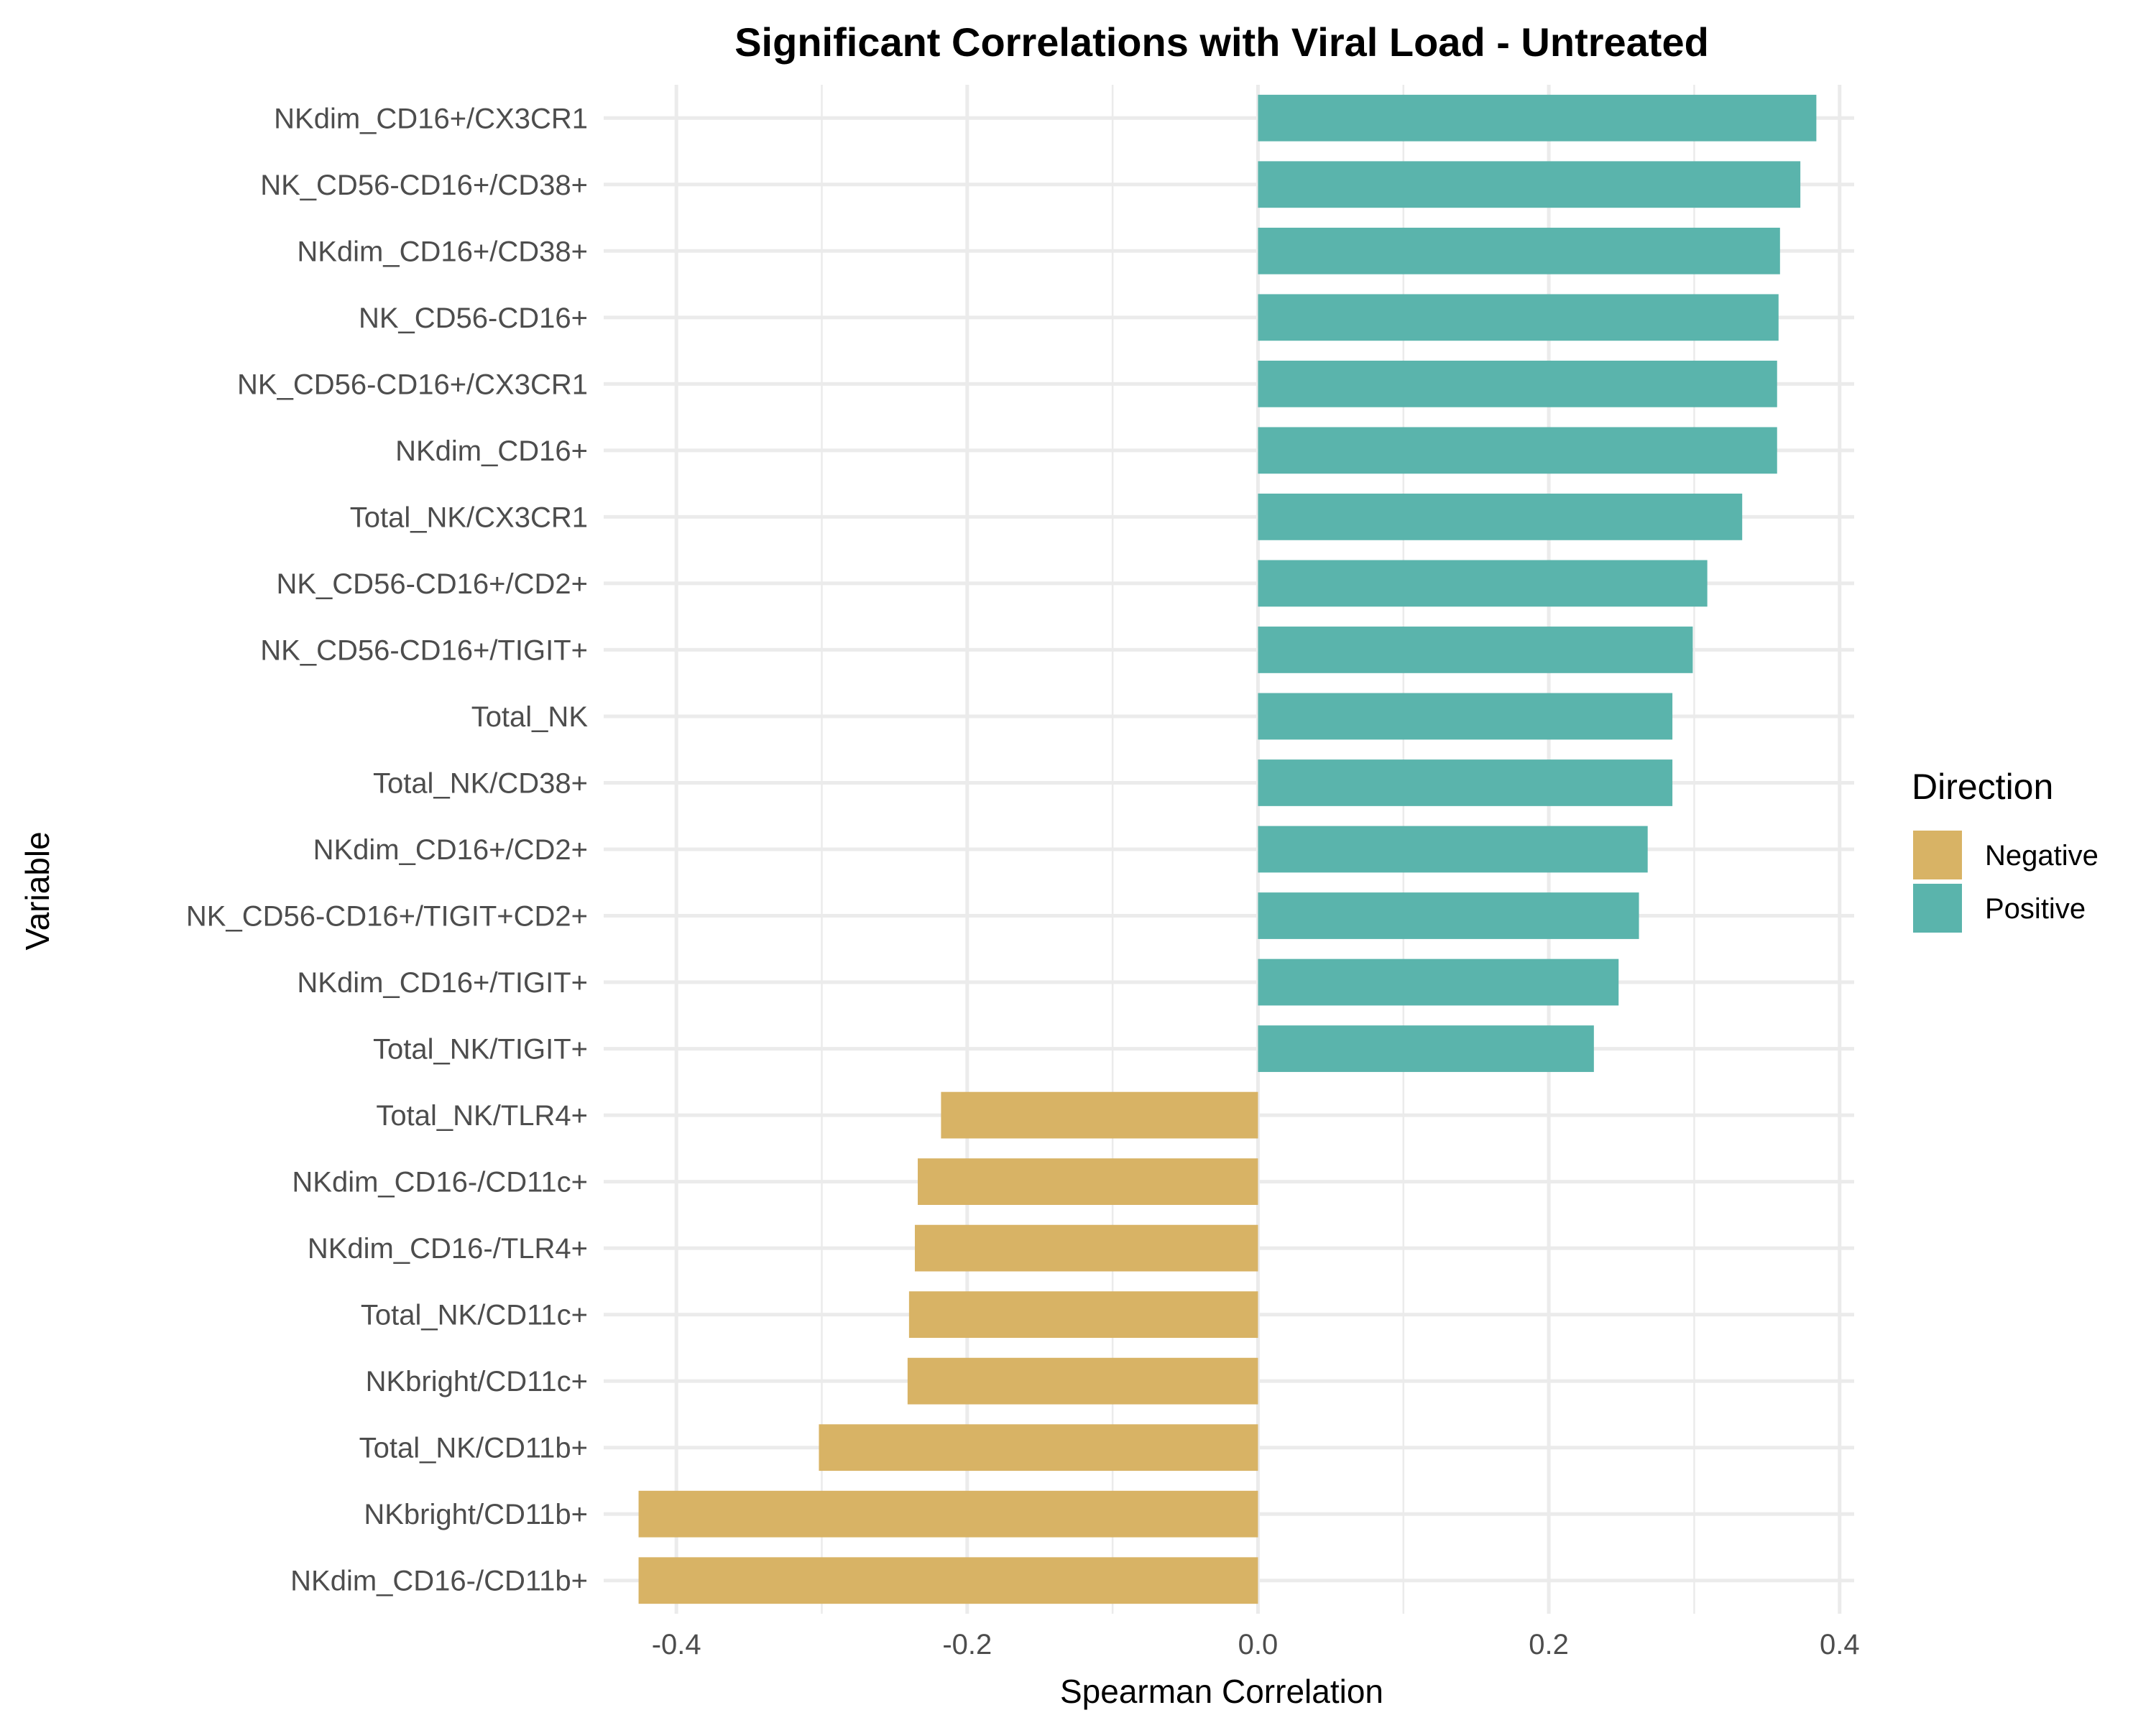 This screenshot has width=2156, height=1728. Describe the element at coordinates (967, 1645) in the screenshot. I see `x-tick-label: -0.2` at that location.